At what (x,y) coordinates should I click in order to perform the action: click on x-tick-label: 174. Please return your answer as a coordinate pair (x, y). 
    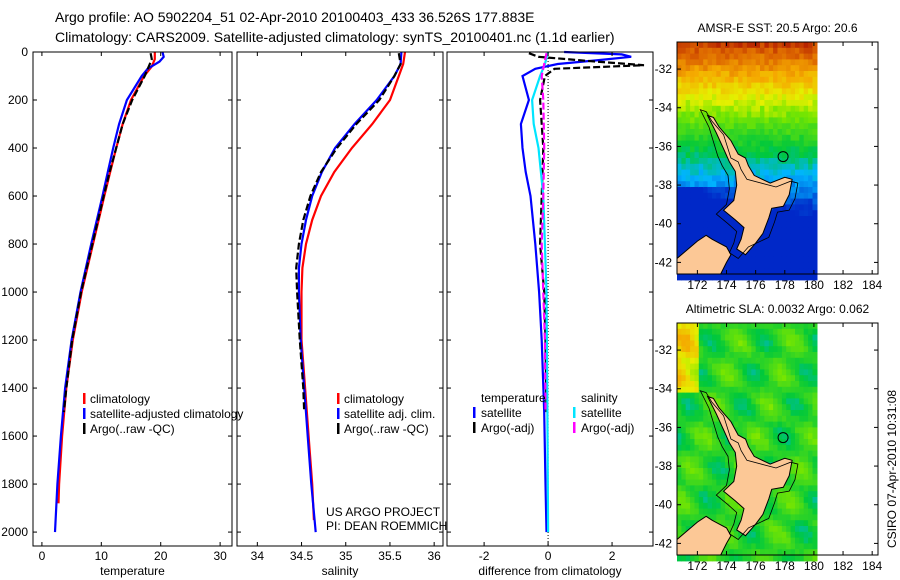
    Looking at the image, I should click on (727, 285).